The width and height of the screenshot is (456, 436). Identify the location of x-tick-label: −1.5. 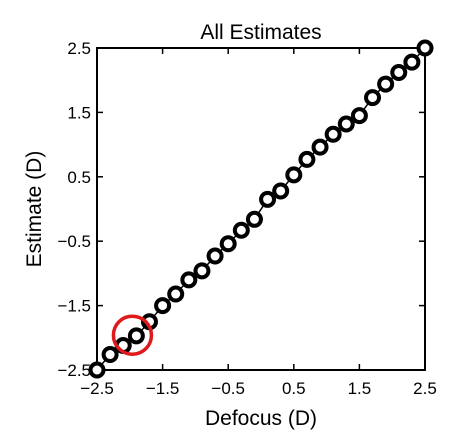
(163, 388).